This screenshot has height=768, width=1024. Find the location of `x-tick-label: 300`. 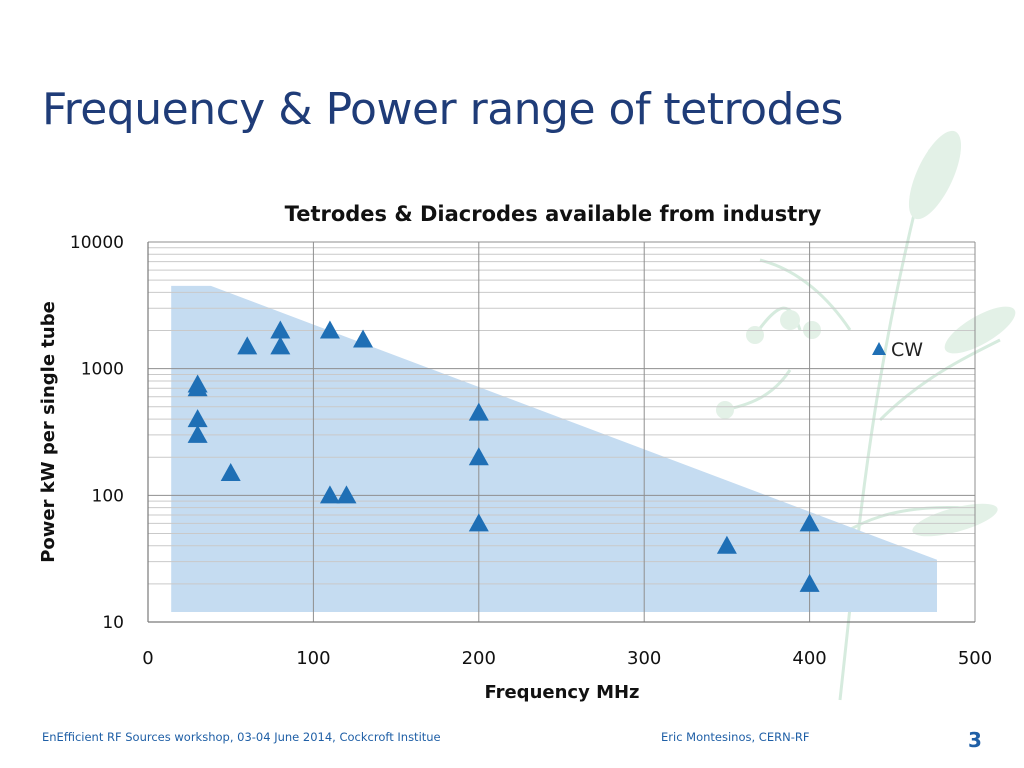

x-tick-label: 300 is located at coordinates (644, 658).